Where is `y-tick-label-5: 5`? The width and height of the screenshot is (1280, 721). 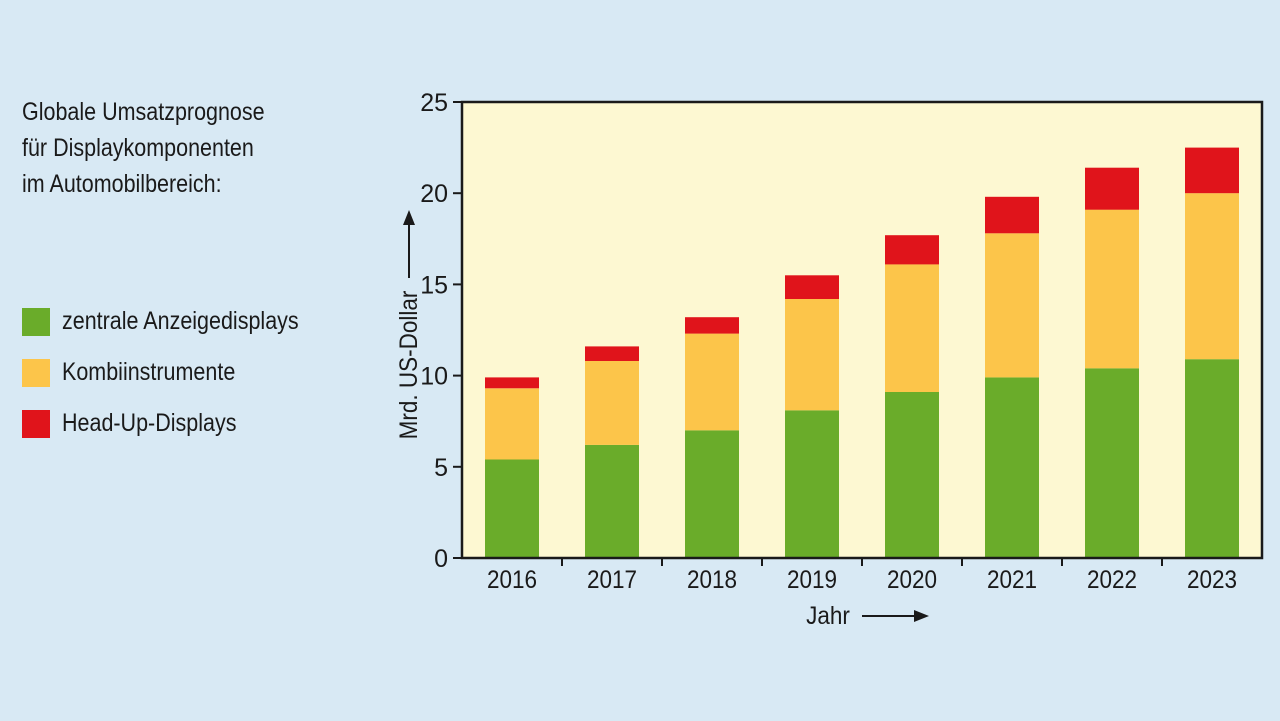 y-tick-label-5: 5 is located at coordinates (441, 468).